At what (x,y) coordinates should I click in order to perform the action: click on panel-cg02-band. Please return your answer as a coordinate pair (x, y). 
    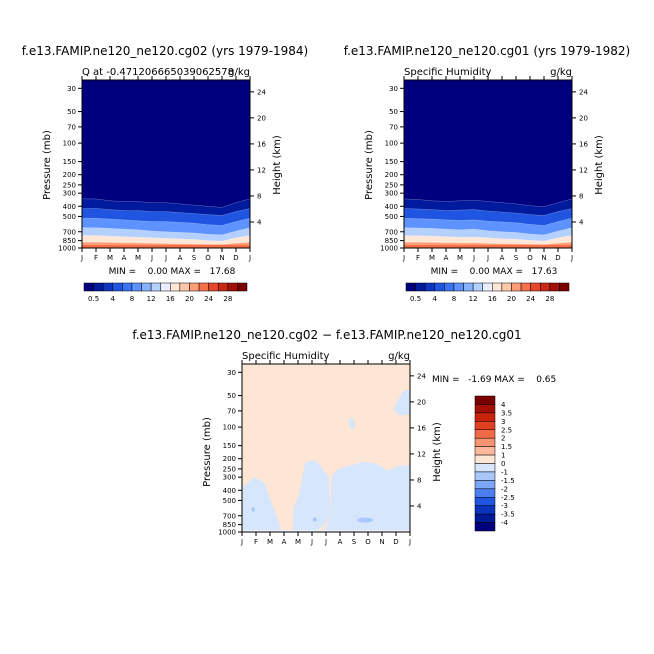
    Looking at the image, I should click on (166, 246).